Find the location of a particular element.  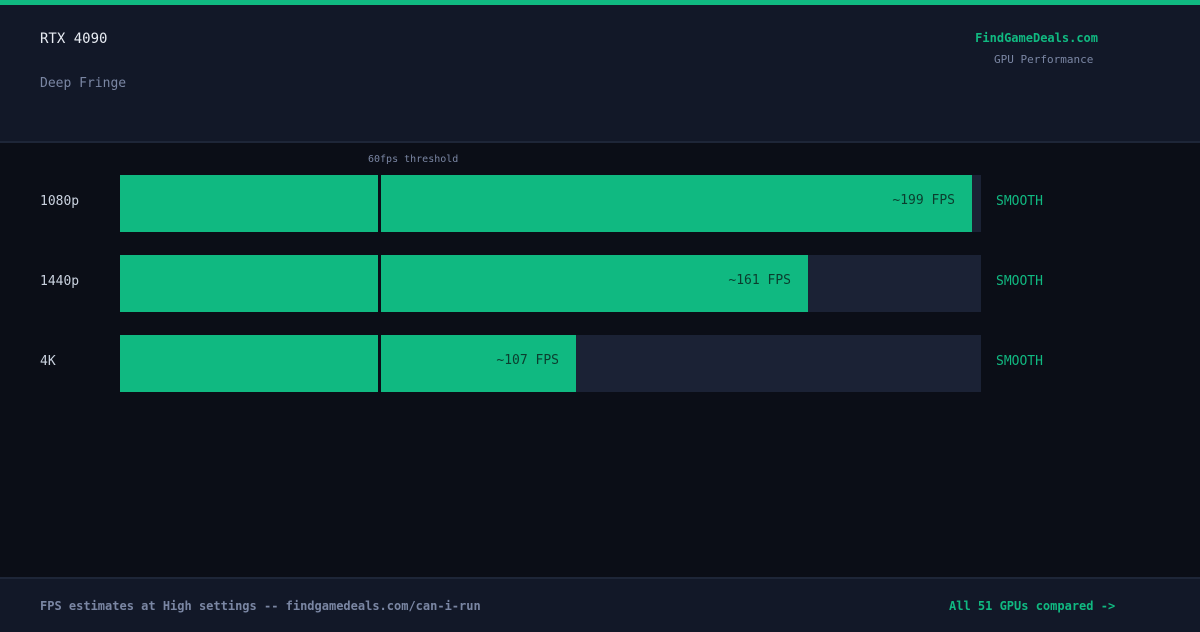

bar-track: ~199 FPS is located at coordinates (550, 203).